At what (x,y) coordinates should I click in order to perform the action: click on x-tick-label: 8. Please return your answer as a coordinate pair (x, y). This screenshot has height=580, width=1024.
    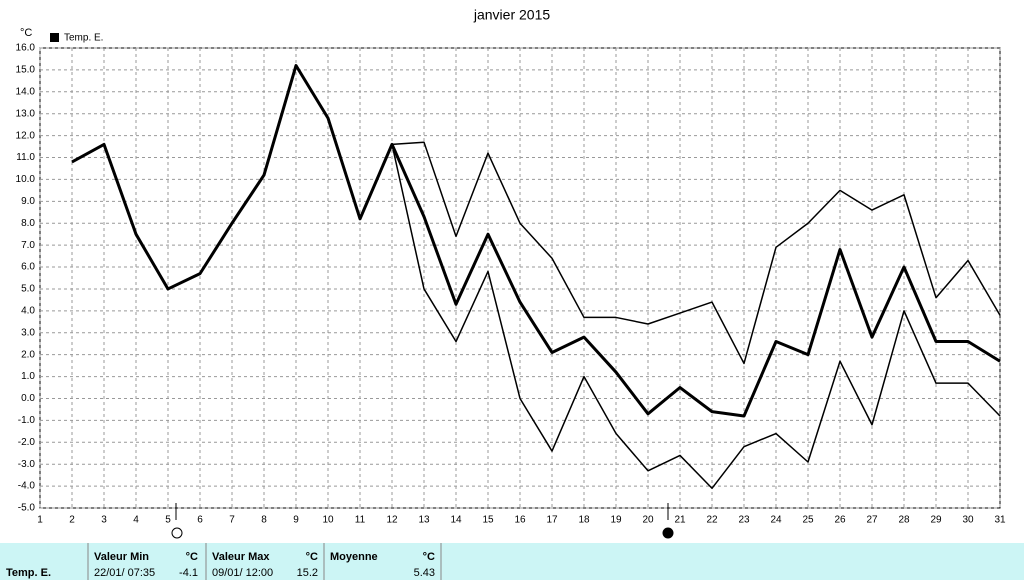
    Looking at the image, I should click on (264, 520).